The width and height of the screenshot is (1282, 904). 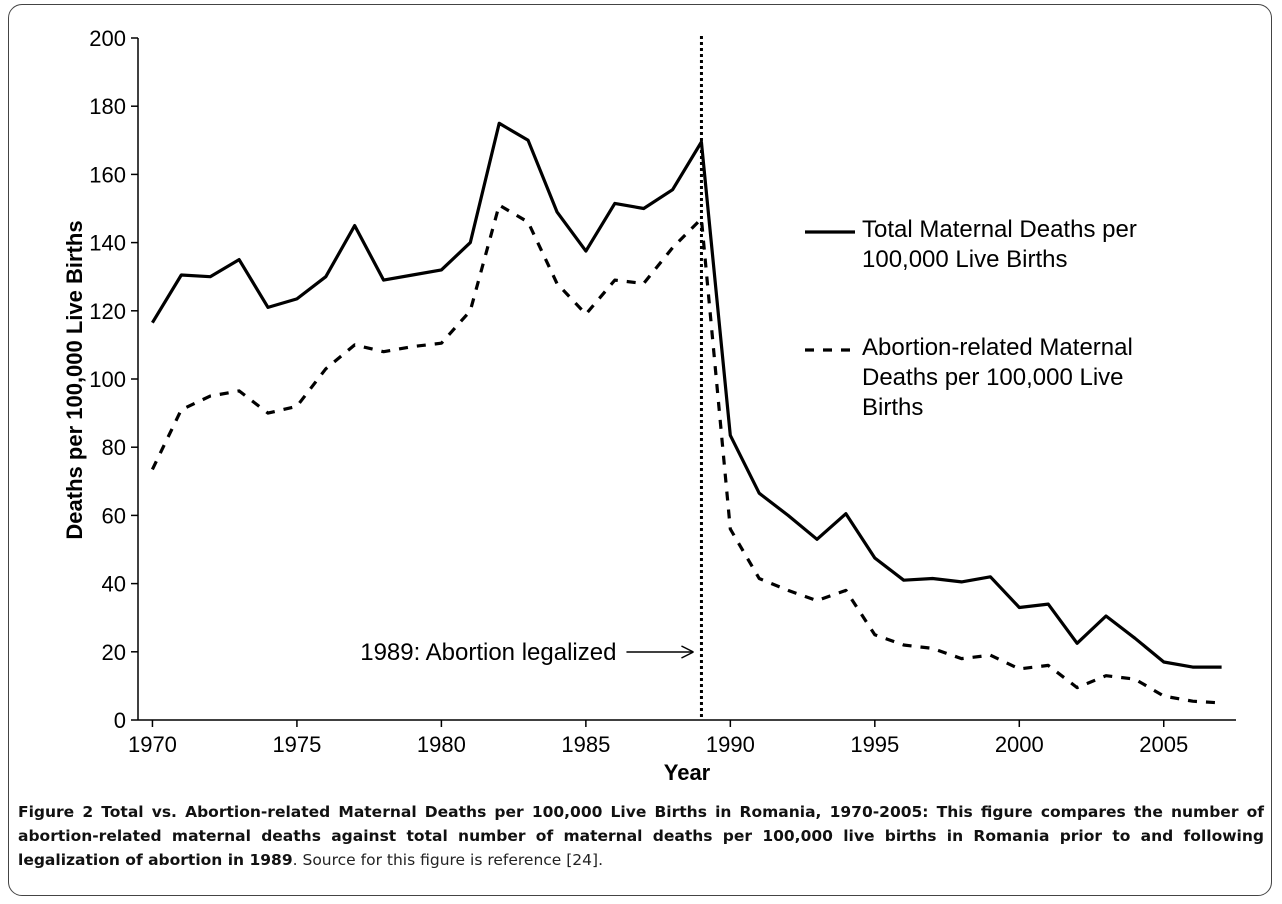 I want to click on y-tick-label: 120, so click(x=107, y=311).